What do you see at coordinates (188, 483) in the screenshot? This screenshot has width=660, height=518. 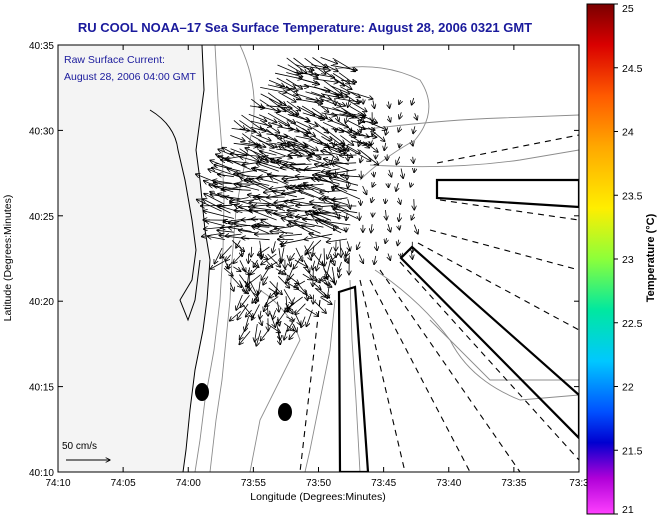 I see `x-tick-label: 74:00` at bounding box center [188, 483].